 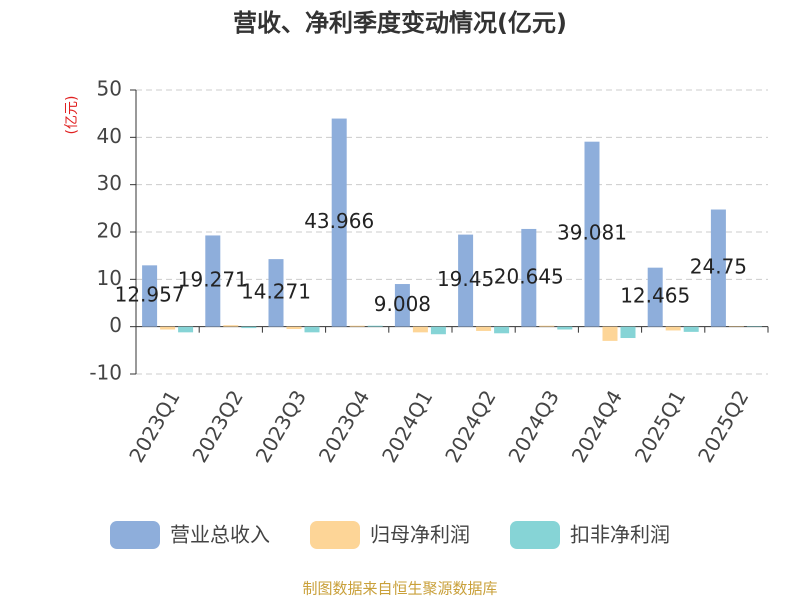 I want to click on data-label: 39.081, so click(x=592, y=233).